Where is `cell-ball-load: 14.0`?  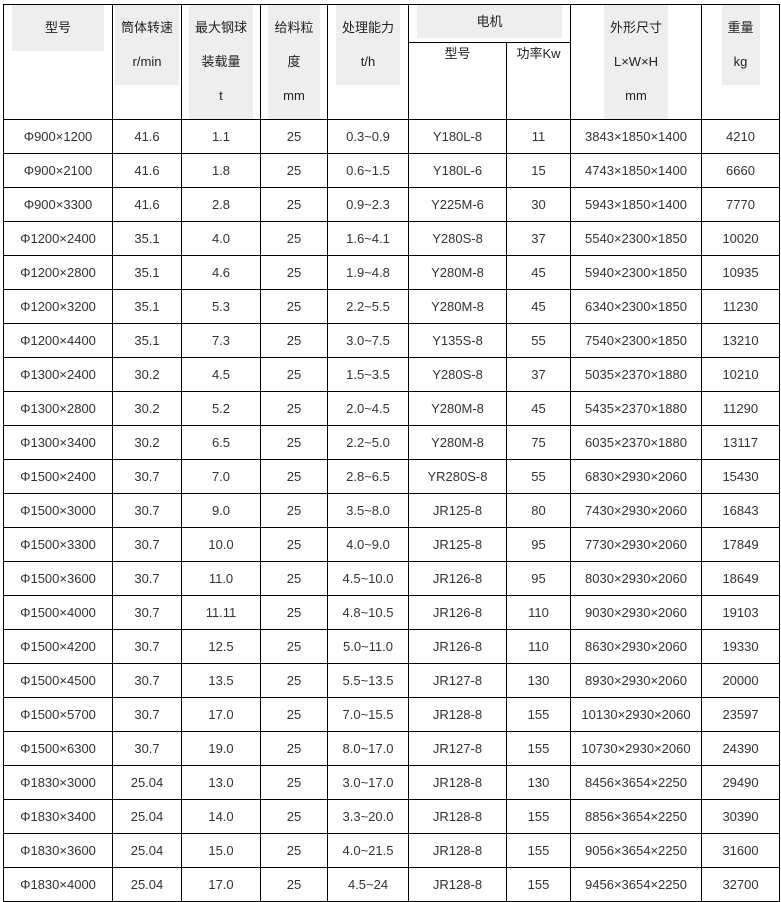
cell-ball-load: 14.0 is located at coordinates (221, 816).